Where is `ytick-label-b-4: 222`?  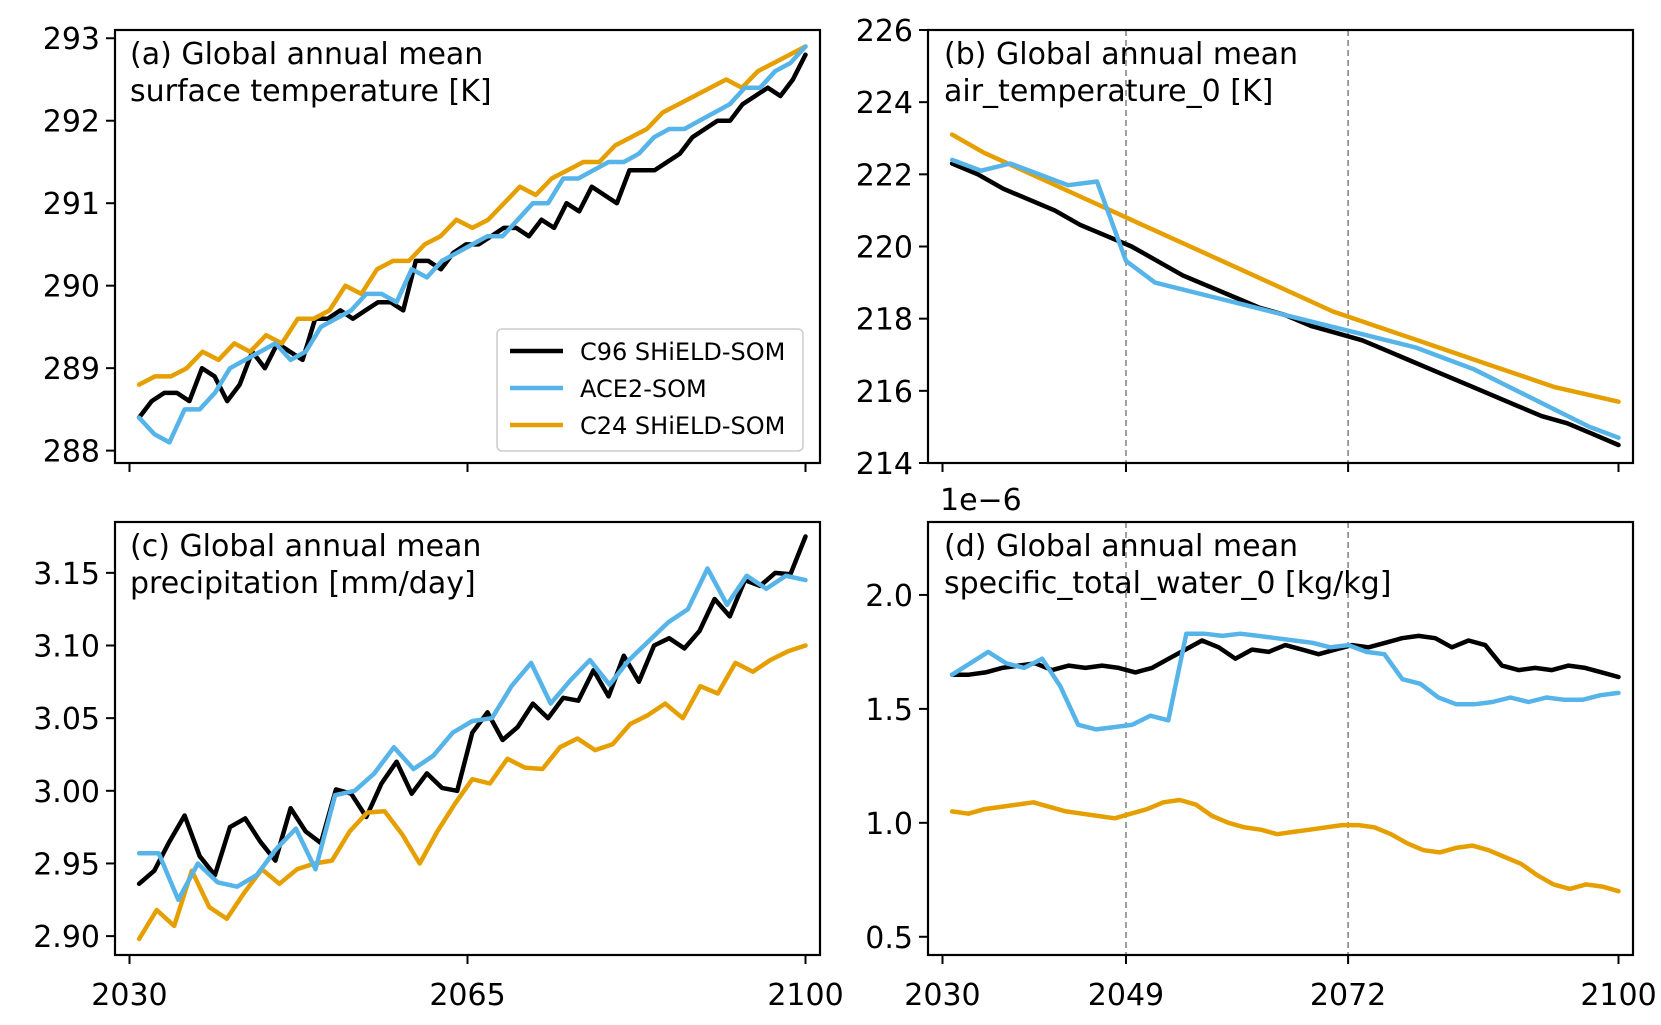
ytick-label-b-4: 222 is located at coordinates (884, 175).